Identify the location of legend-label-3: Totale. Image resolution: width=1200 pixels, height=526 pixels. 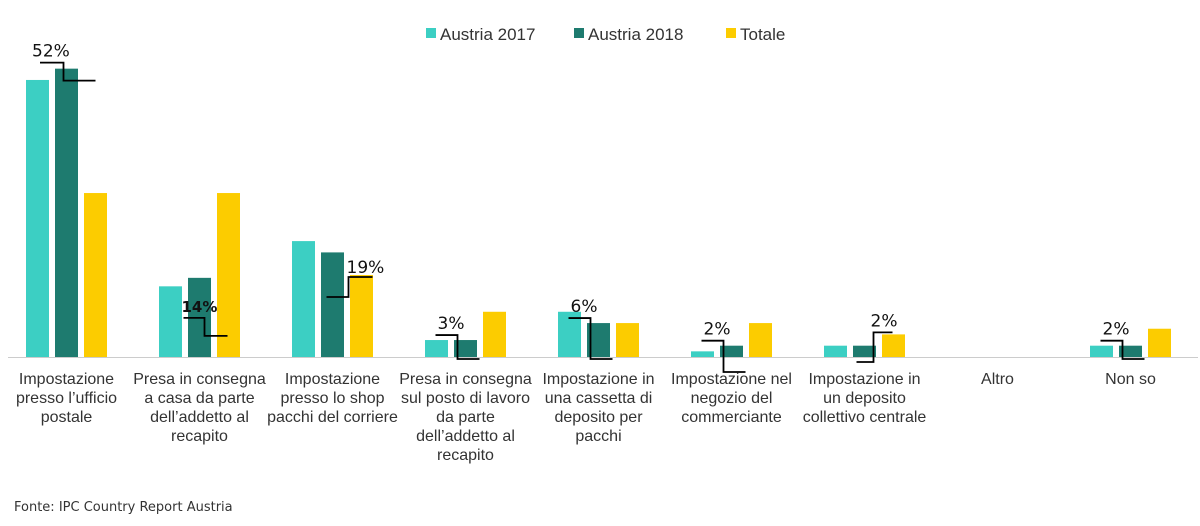
(762, 34).